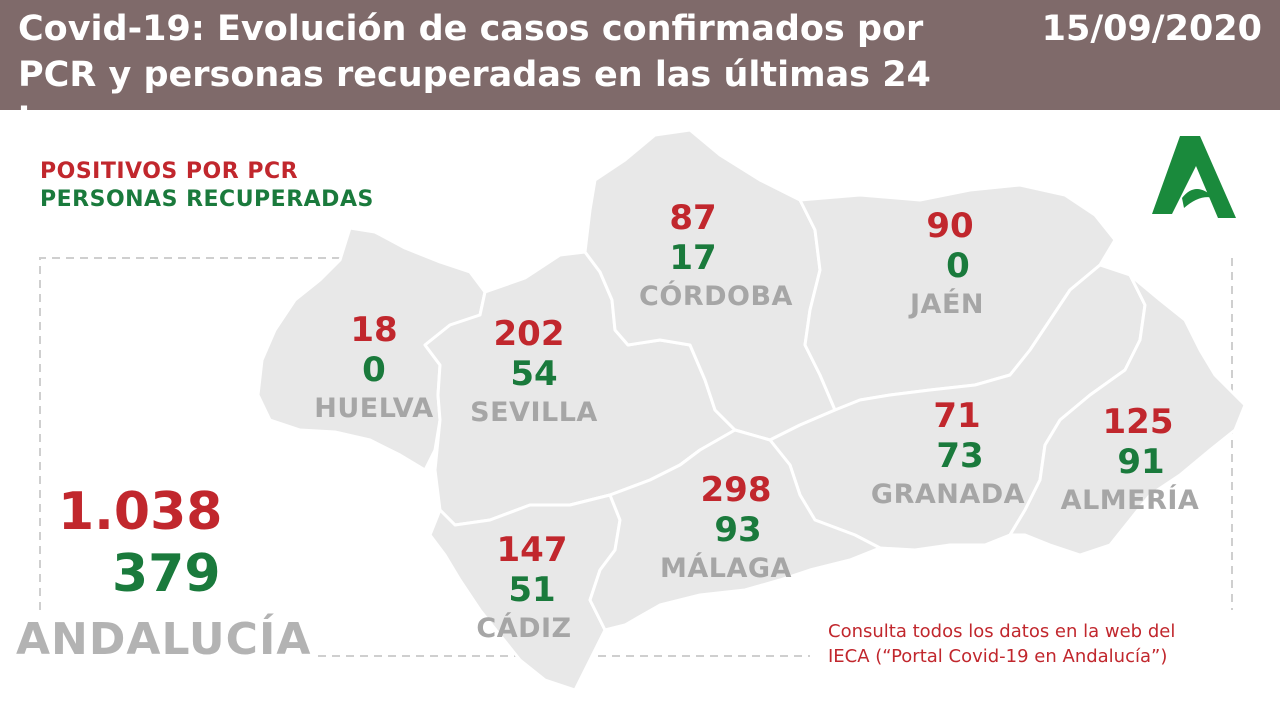 Image resolution: width=1280 pixels, height=719 pixels. I want to click on cadiz-recovered: 51, so click(532, 590).